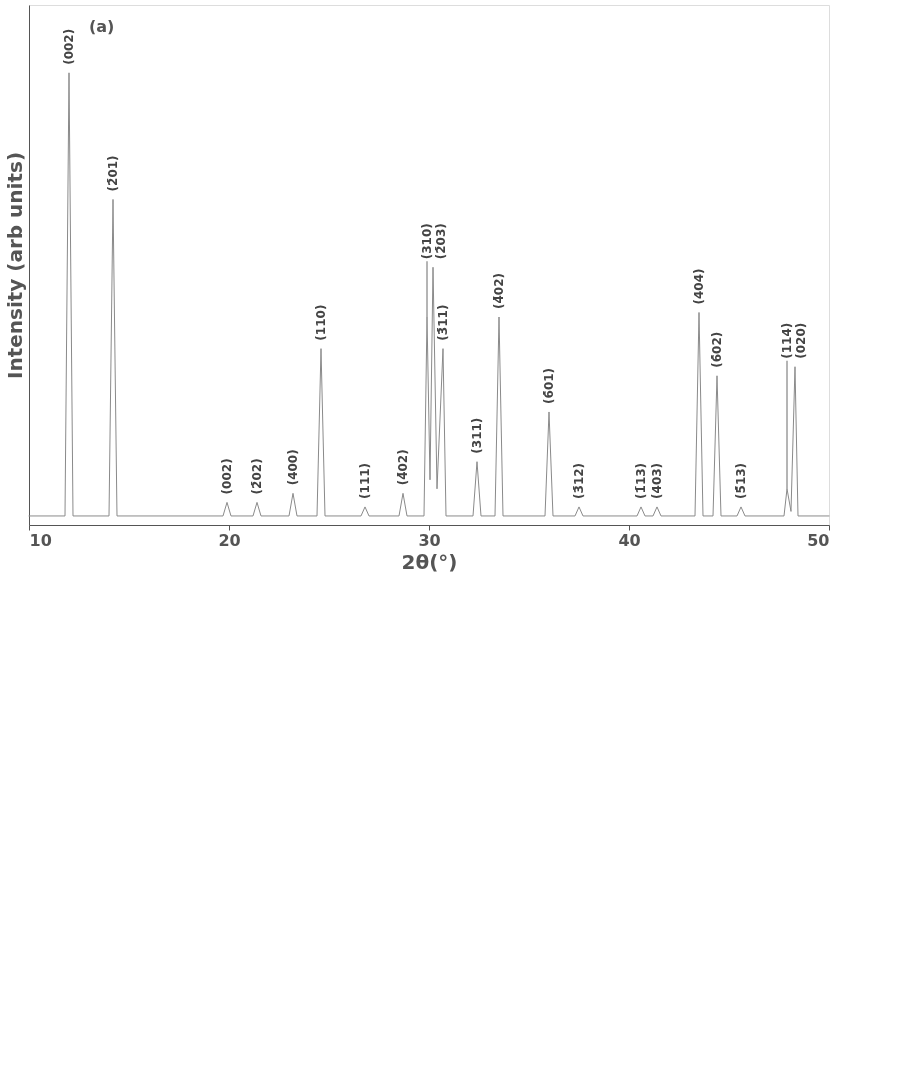 The image size is (921, 1084). Describe the element at coordinates (365, 480) in the screenshot. I see `annotation: (111)` at that location.